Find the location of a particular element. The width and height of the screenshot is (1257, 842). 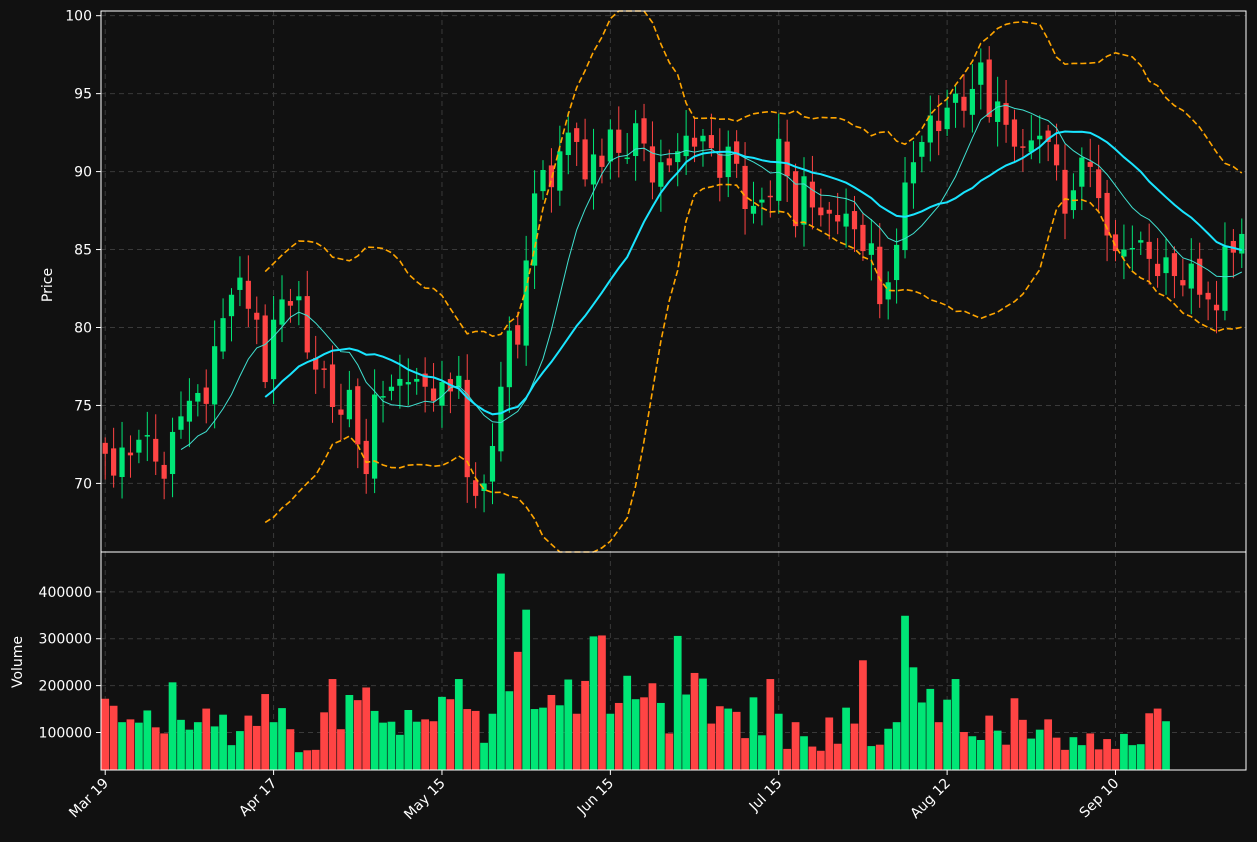

volume-axis-label: Volume is located at coordinates (18, 662).